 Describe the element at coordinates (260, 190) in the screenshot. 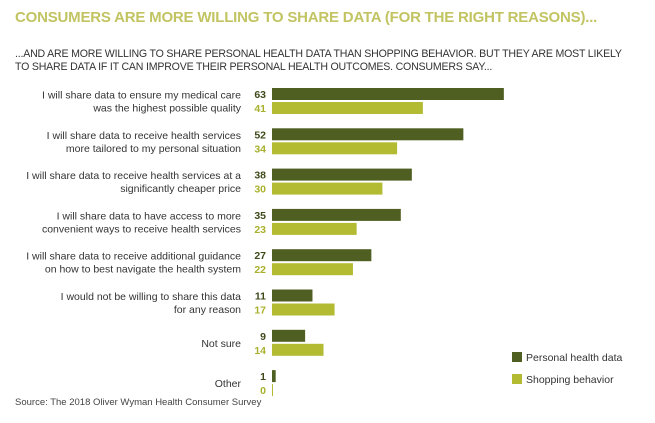

I see `value-label: 30` at that location.